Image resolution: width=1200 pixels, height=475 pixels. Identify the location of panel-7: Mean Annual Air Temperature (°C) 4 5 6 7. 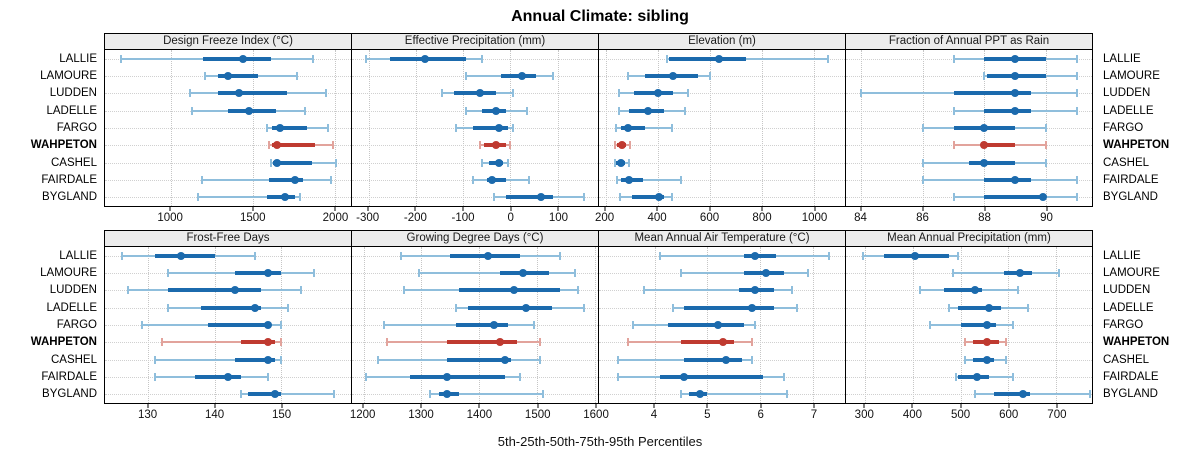
(722, 328).